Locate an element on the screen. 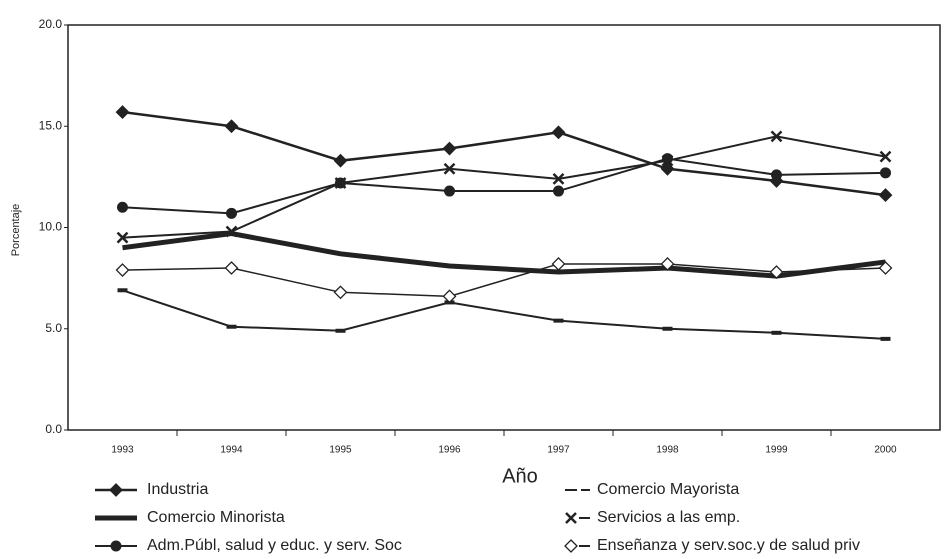  y-tick-label: 0.0 is located at coordinates (53, 429).